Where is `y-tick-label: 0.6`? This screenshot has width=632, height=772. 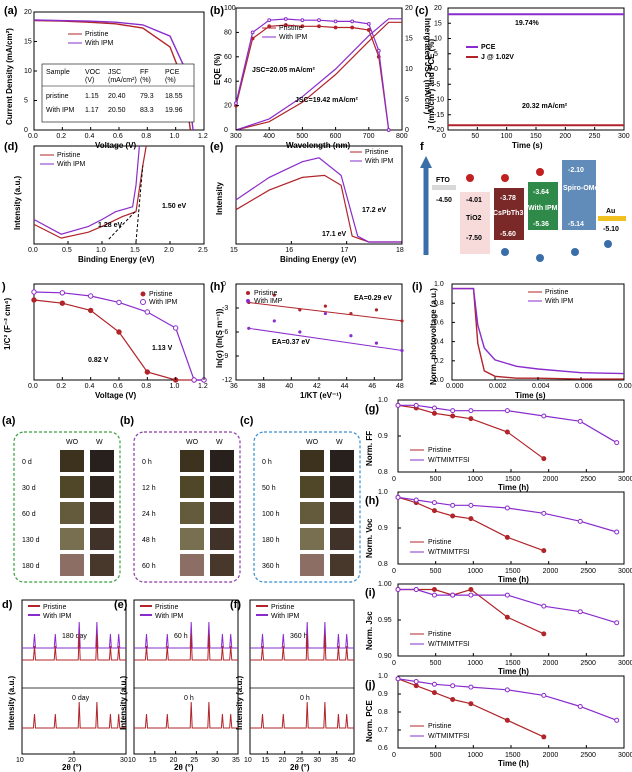
y-tick-label: 0.6 is located at coordinates (383, 748).